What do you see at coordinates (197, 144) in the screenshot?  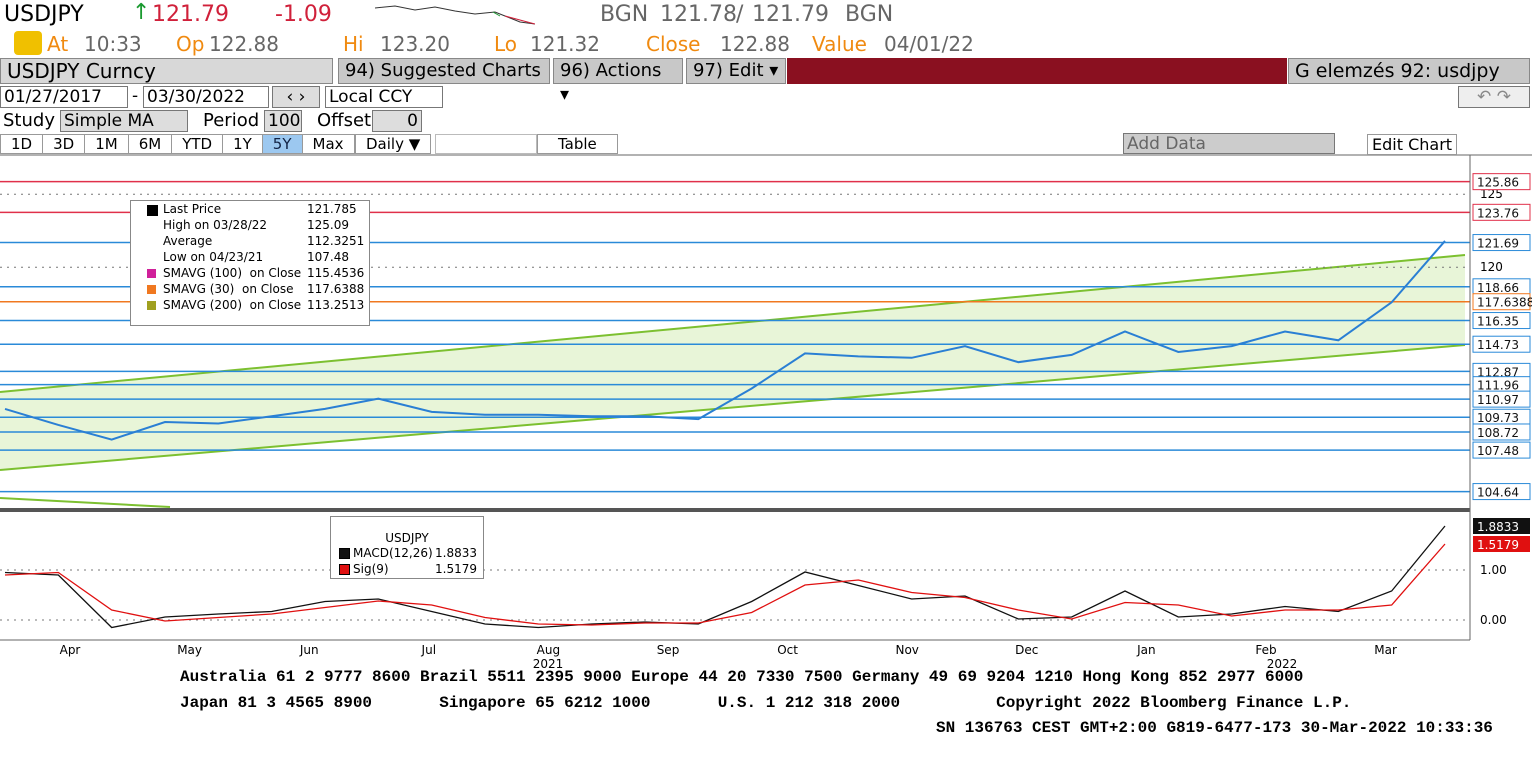 I see `range-button: YTD` at bounding box center [197, 144].